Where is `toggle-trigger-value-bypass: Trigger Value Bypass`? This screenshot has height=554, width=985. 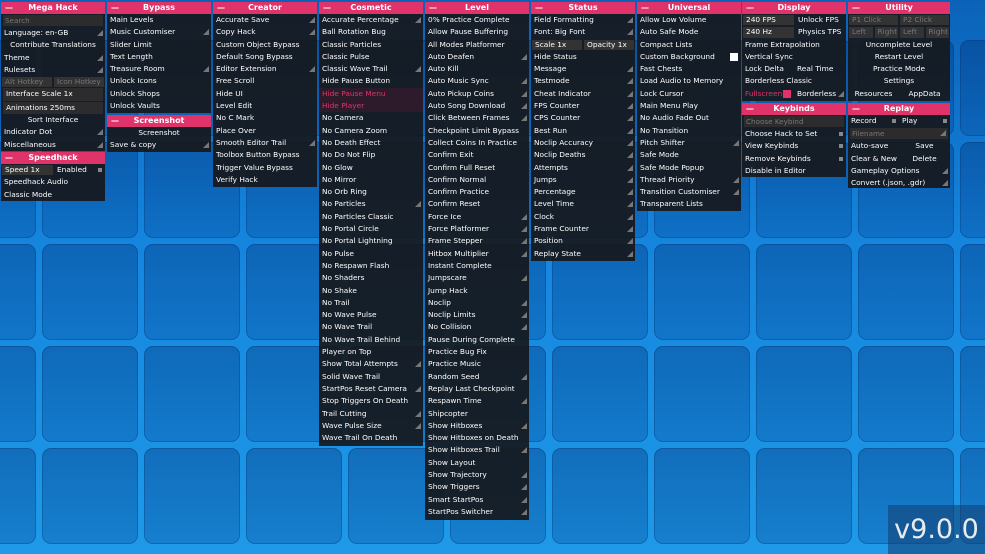 toggle-trigger-value-bypass: Trigger Value Bypass is located at coordinates (265, 168).